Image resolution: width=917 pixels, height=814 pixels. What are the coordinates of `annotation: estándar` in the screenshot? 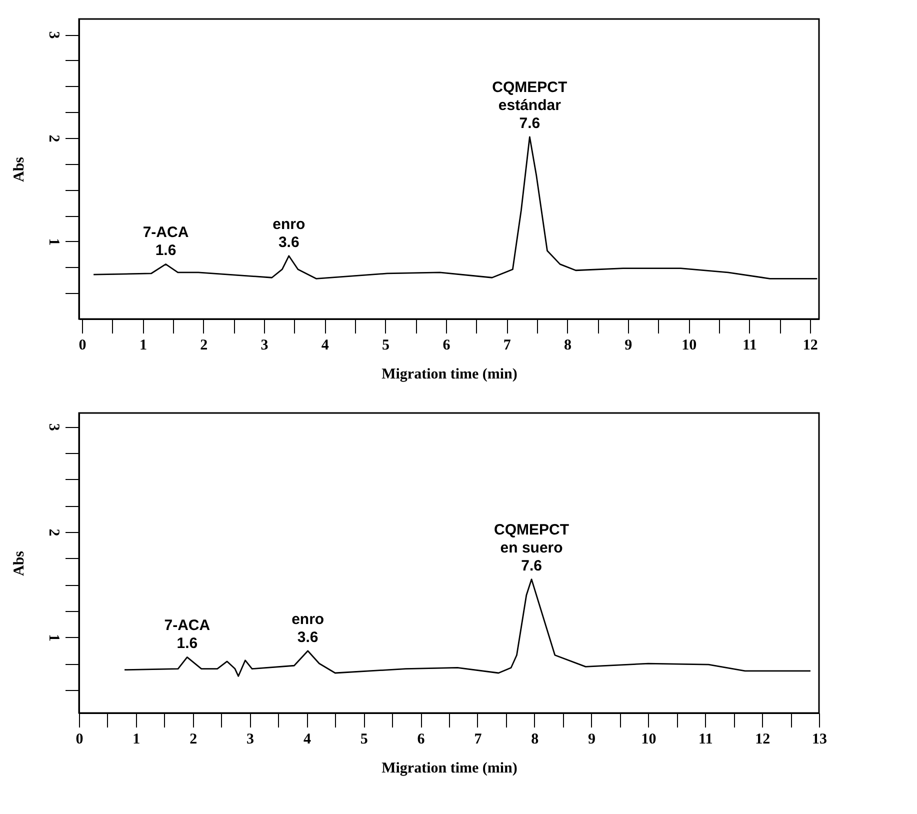 It's located at (530, 105).